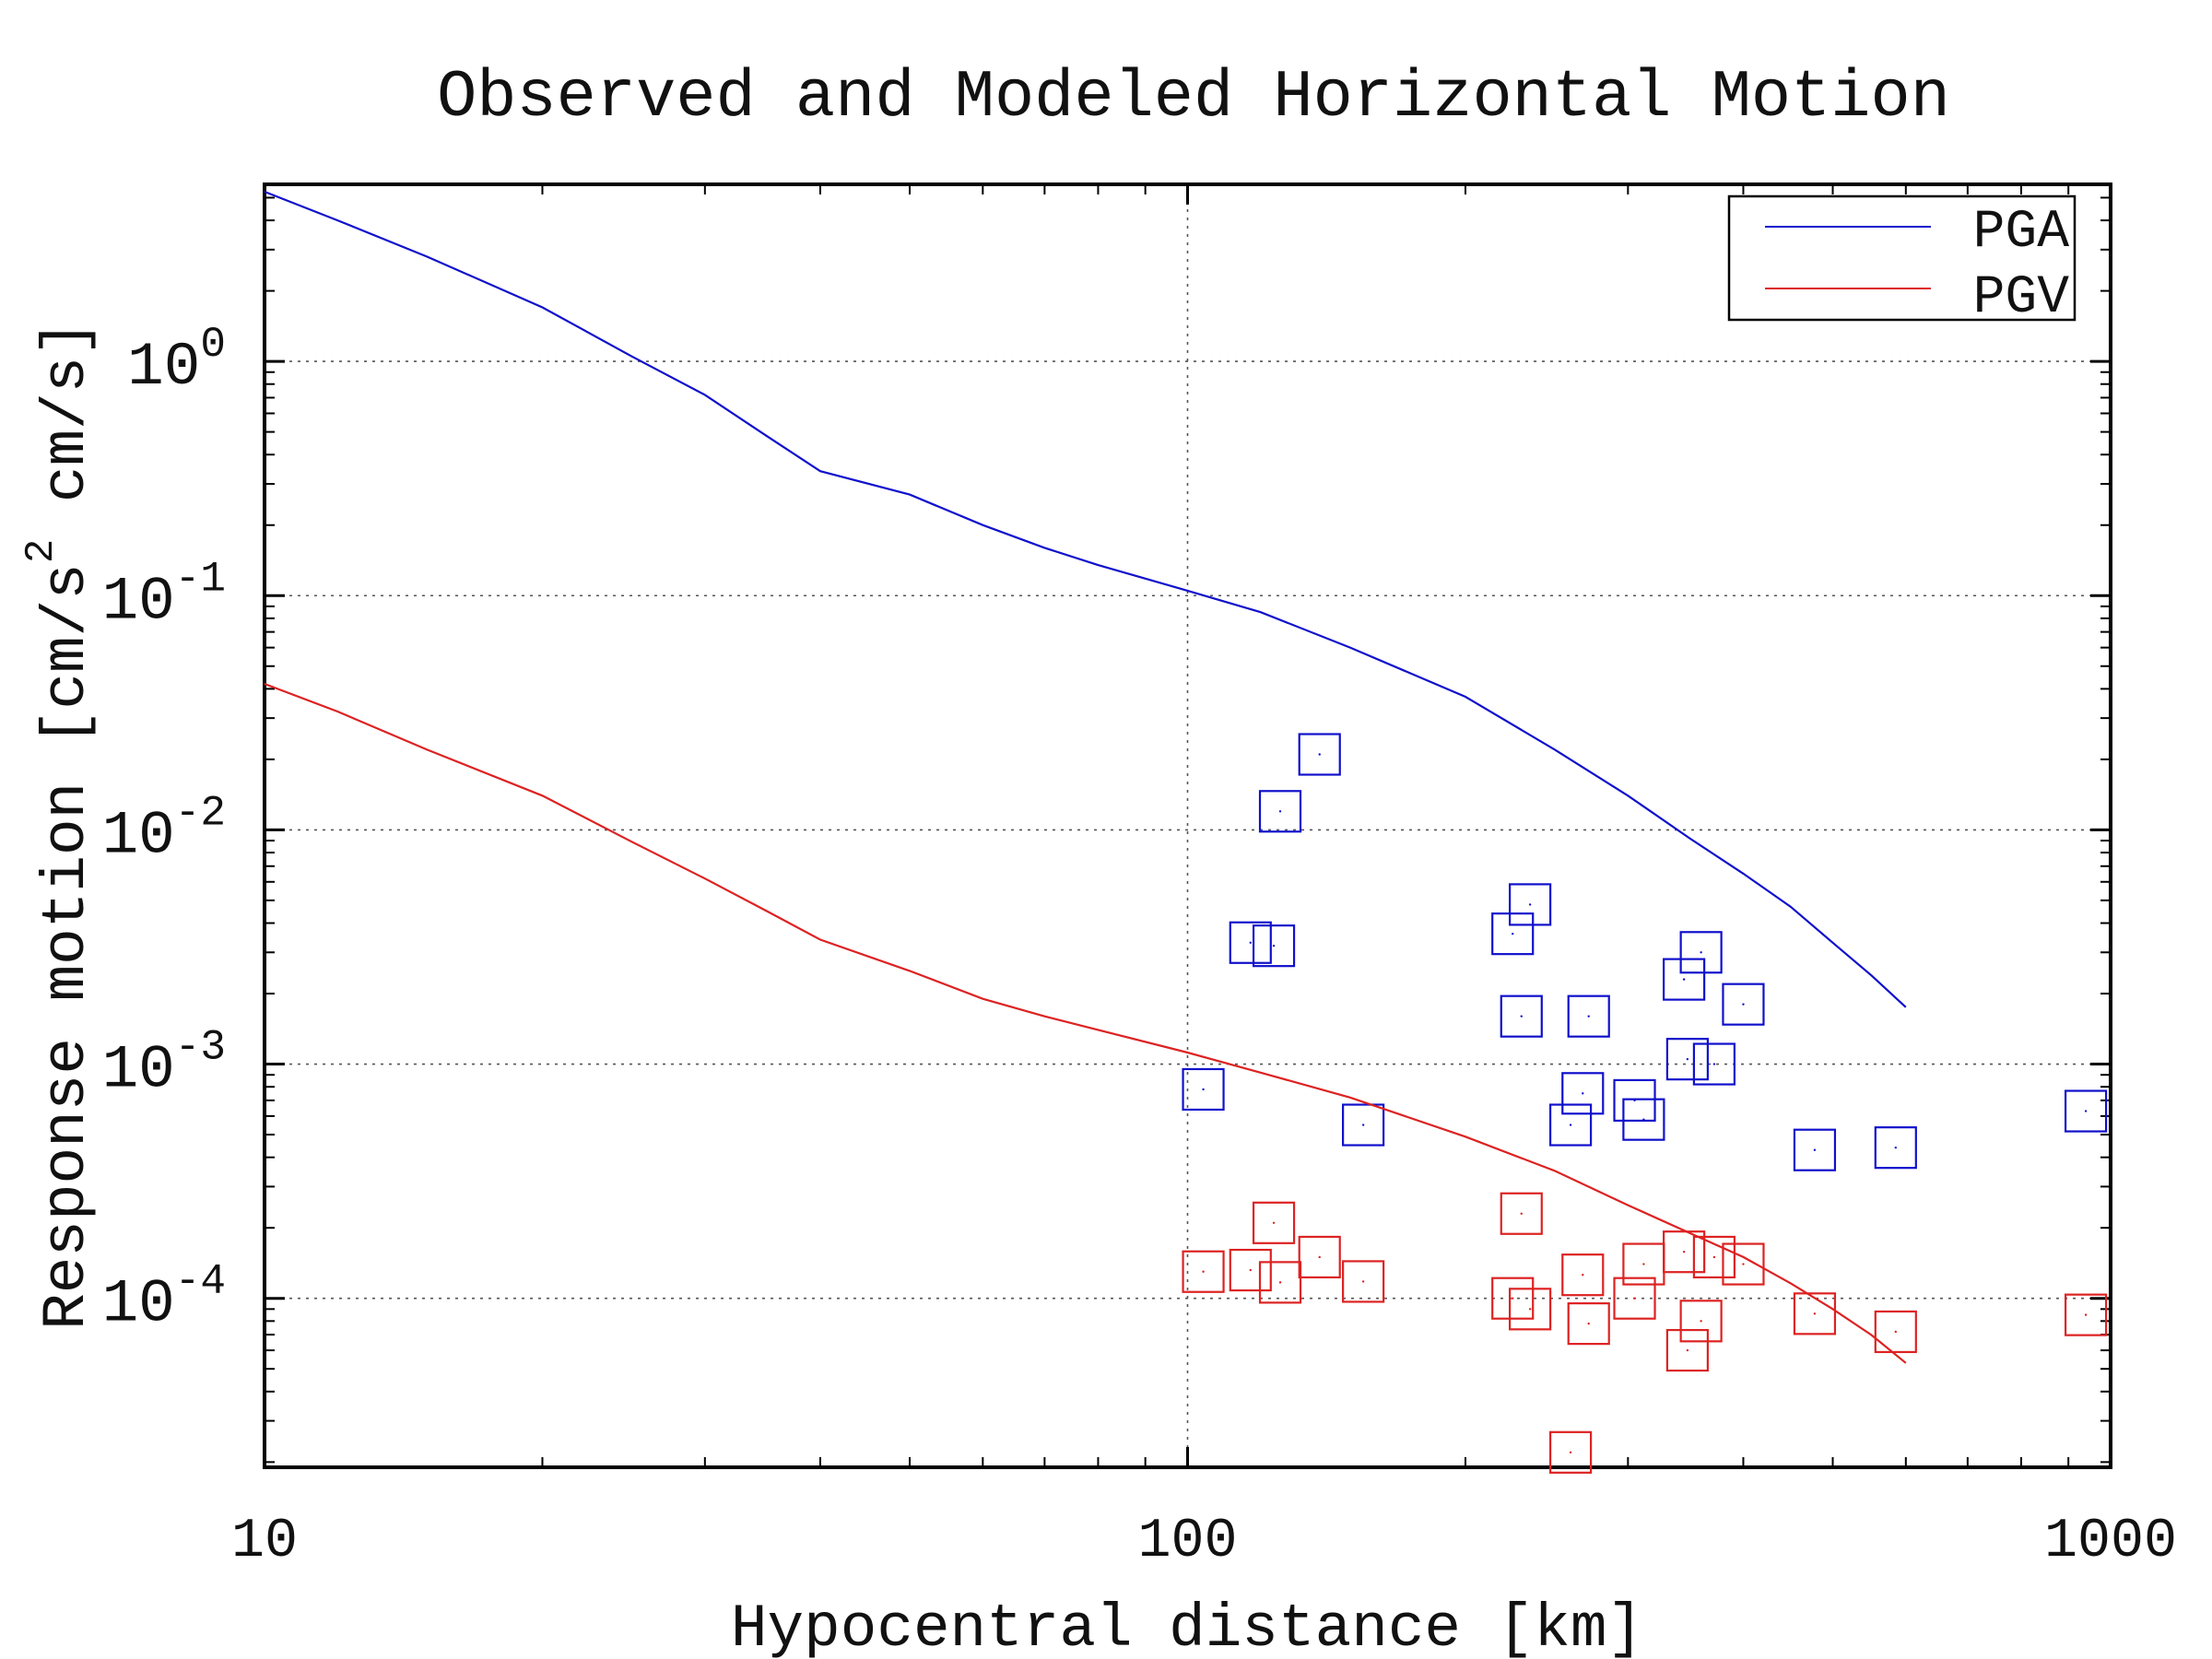  I want to click on legend-label-pga: PGA, so click(2021, 233).